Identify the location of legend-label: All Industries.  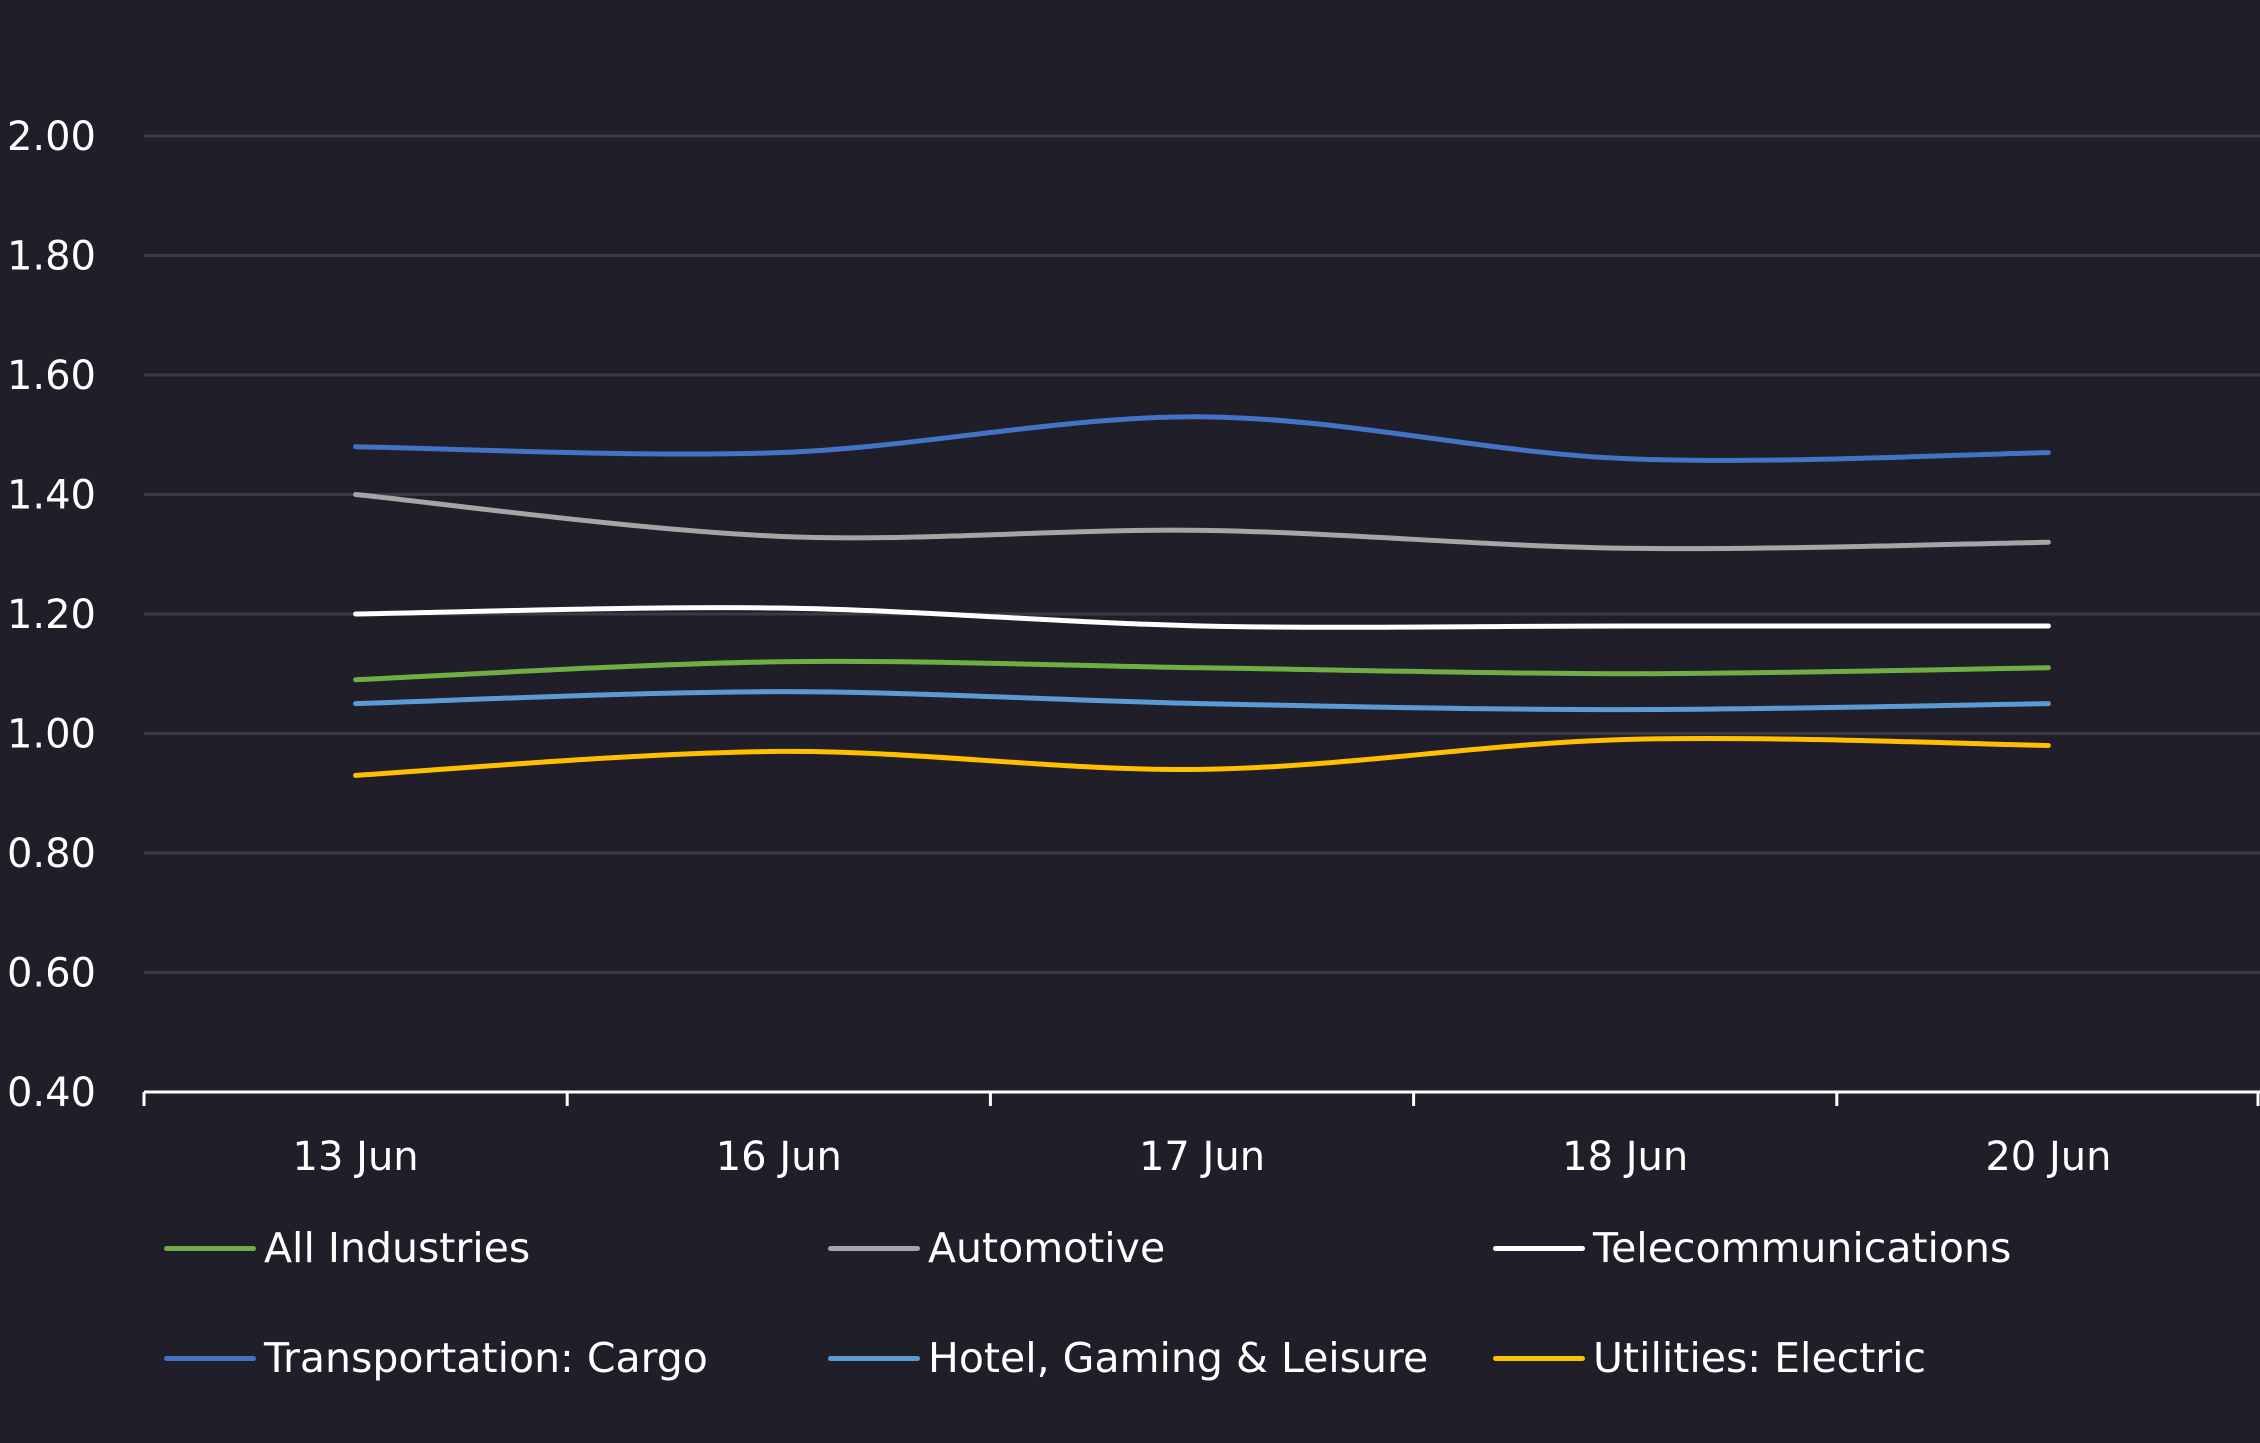
(397, 1248).